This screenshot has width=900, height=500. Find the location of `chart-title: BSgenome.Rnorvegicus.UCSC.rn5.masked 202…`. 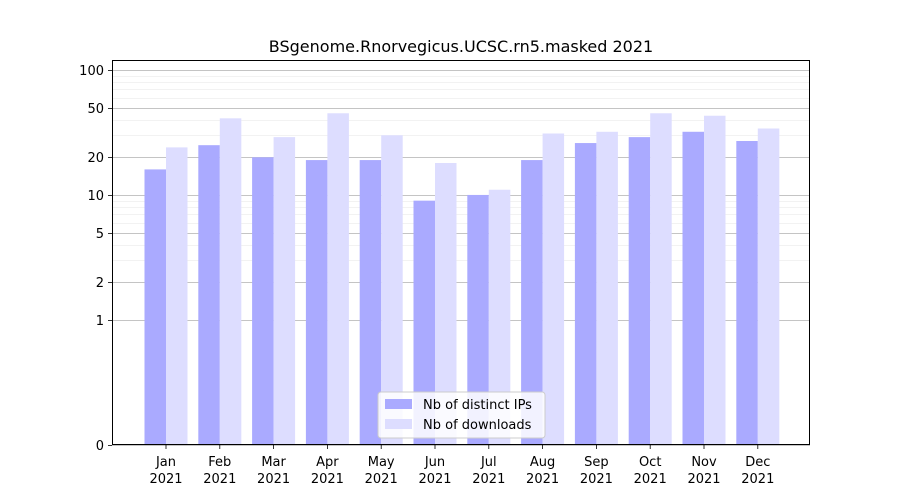

chart-title: BSgenome.Rnorvegicus.UCSC.rn5.masked 202… is located at coordinates (461, 46).